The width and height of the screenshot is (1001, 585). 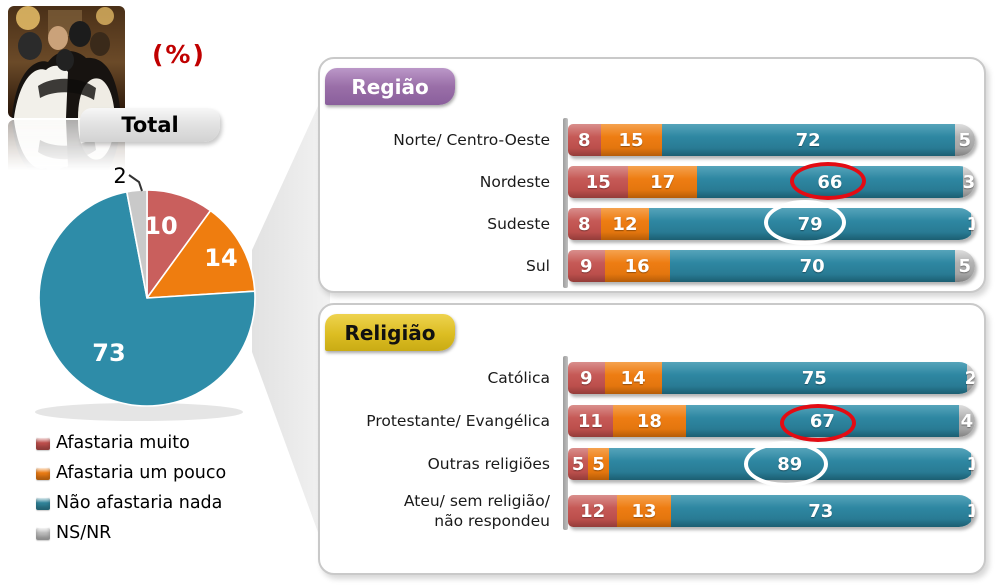 I want to click on legend-swatch-gray-icon, so click(x=43, y=533).